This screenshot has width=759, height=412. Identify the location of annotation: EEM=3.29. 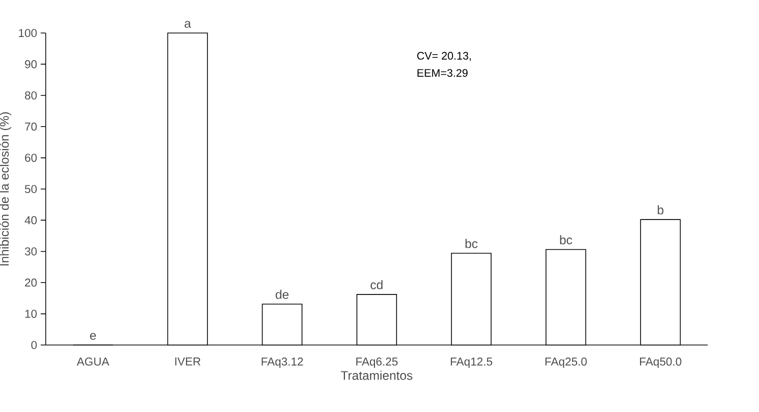
(443, 73).